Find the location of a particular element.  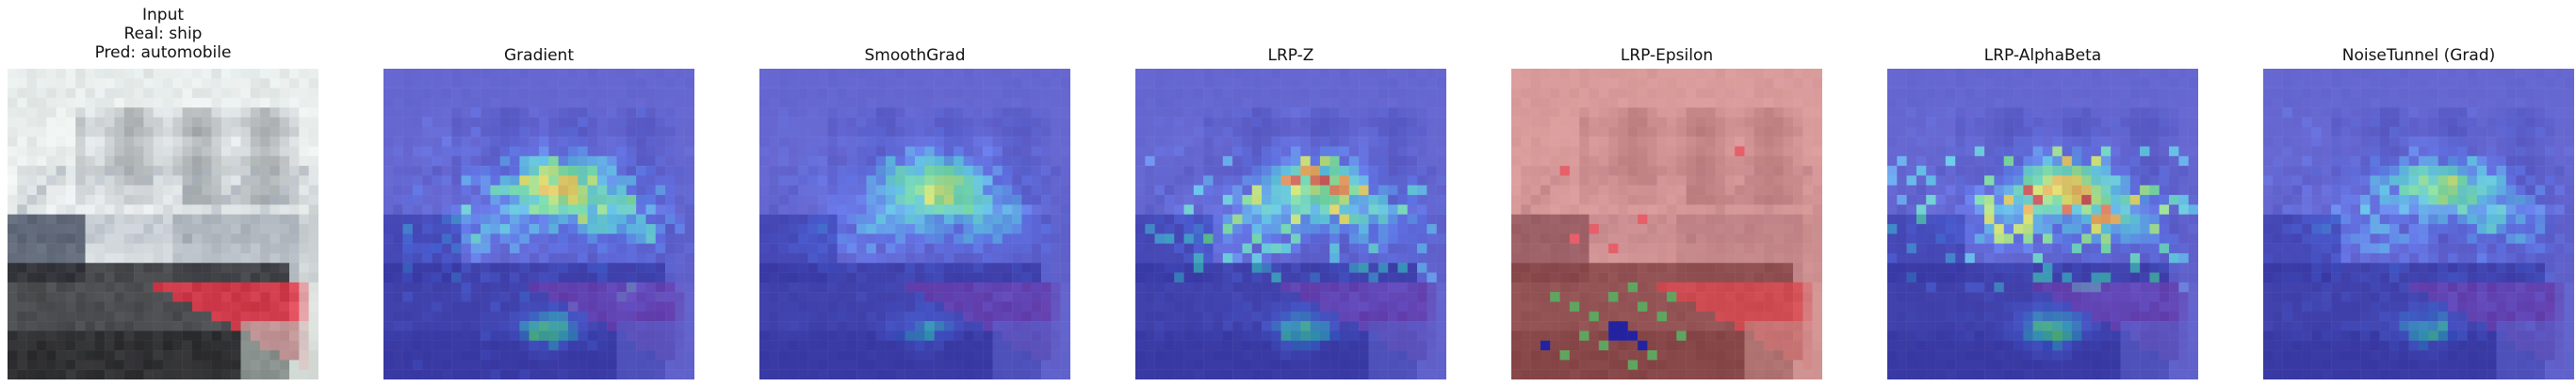

input-title: Input Real: ship Pred: automobile is located at coordinates (163, 34).